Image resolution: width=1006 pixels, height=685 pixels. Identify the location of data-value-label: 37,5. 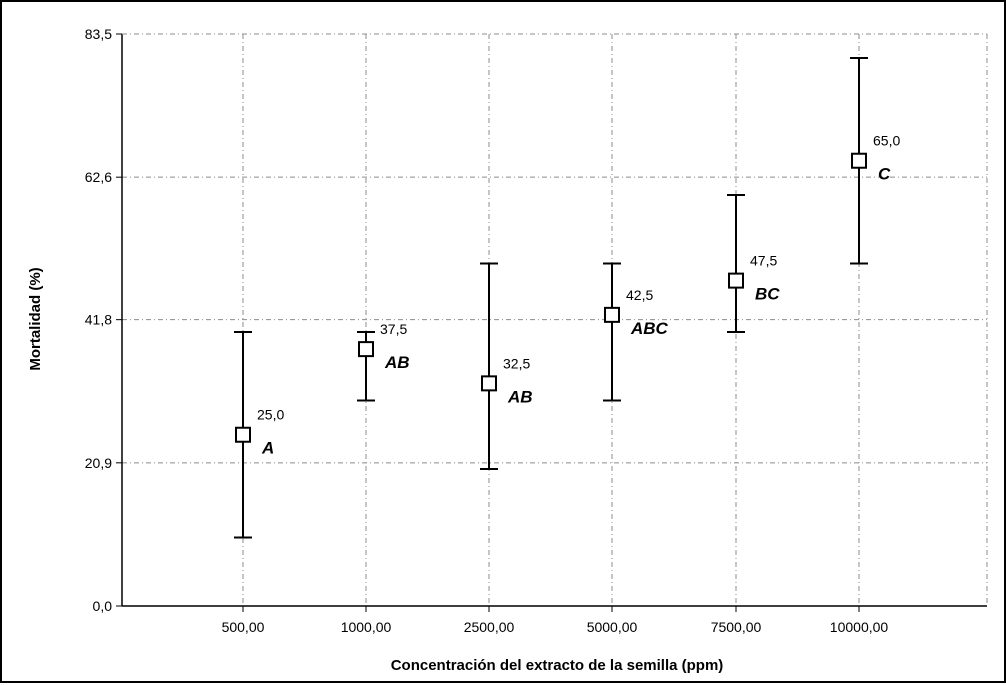
(393, 329).